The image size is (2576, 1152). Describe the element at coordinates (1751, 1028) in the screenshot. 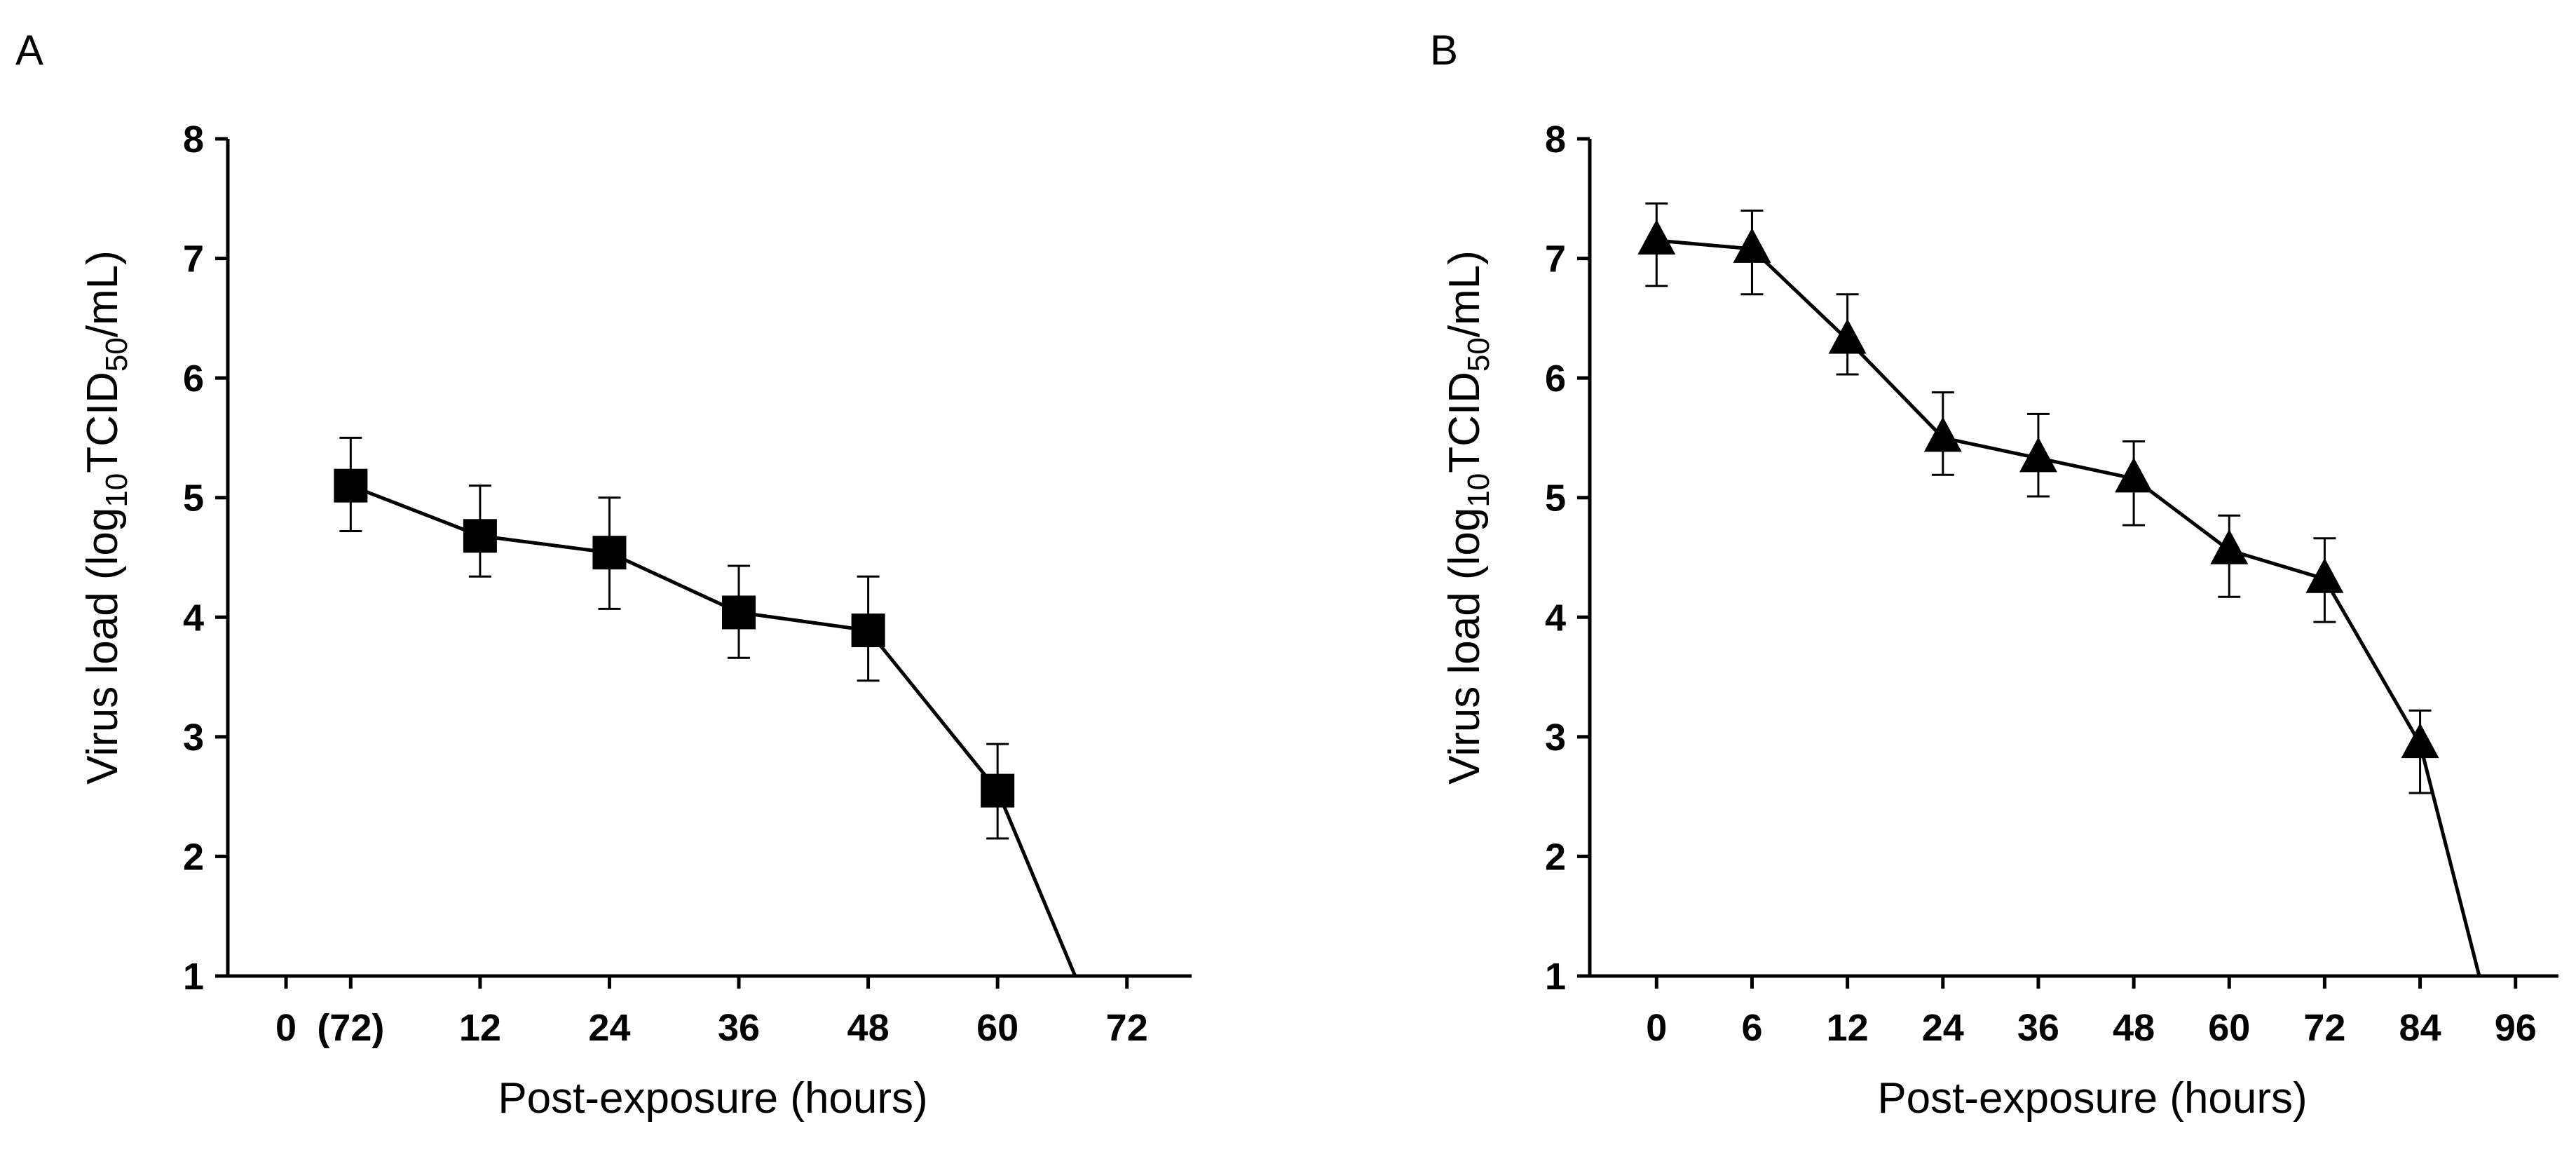

I see `x-tick-label-b: 6` at that location.